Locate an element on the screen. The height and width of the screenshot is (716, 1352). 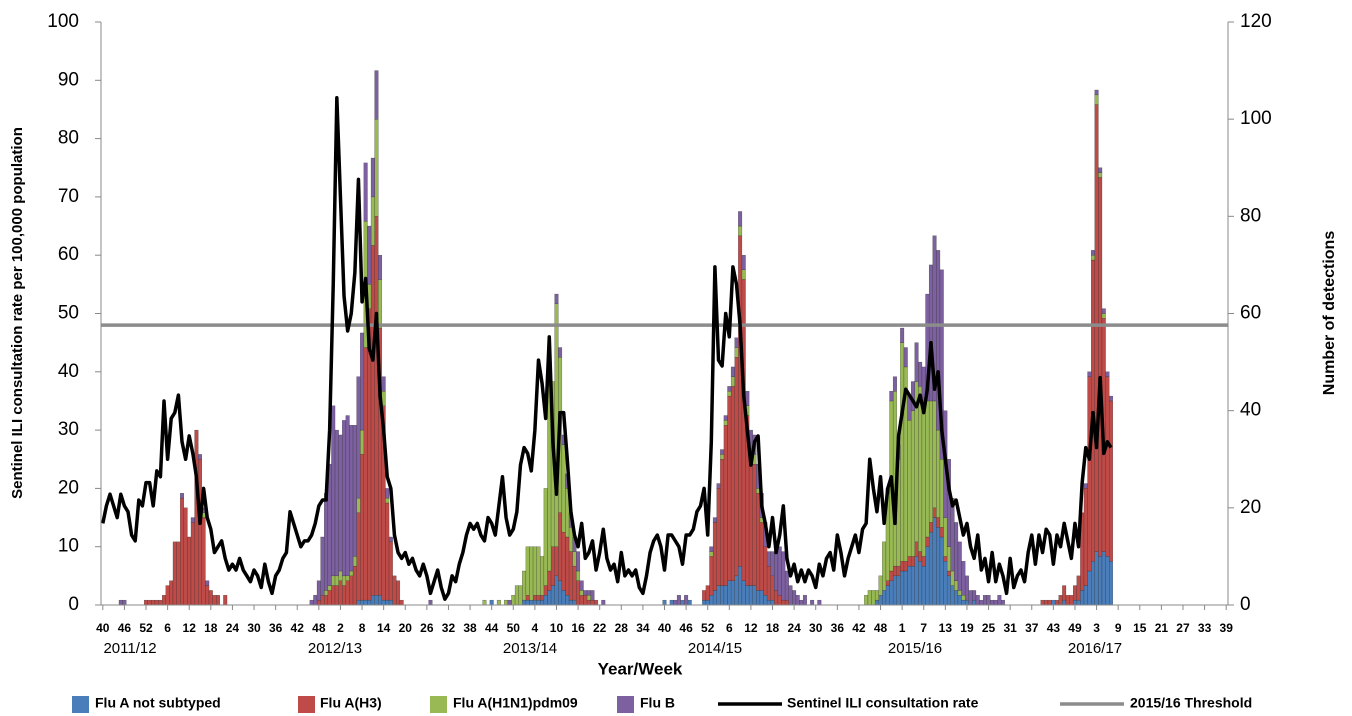
x-tick-label: 42 is located at coordinates (859, 628).